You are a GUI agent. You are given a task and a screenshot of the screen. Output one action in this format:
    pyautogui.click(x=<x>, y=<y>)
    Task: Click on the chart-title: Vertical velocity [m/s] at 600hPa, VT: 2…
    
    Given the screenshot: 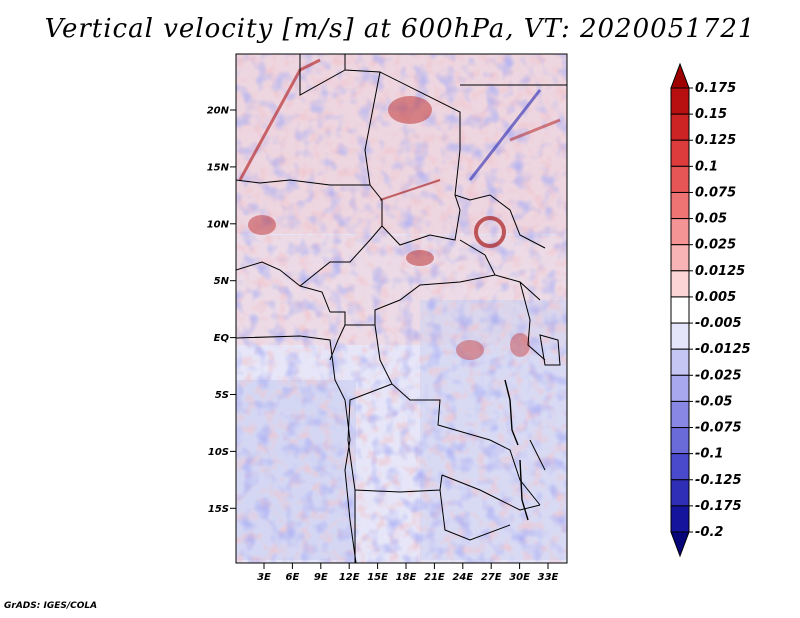 What is the action you would take?
    pyautogui.click(x=400, y=29)
    